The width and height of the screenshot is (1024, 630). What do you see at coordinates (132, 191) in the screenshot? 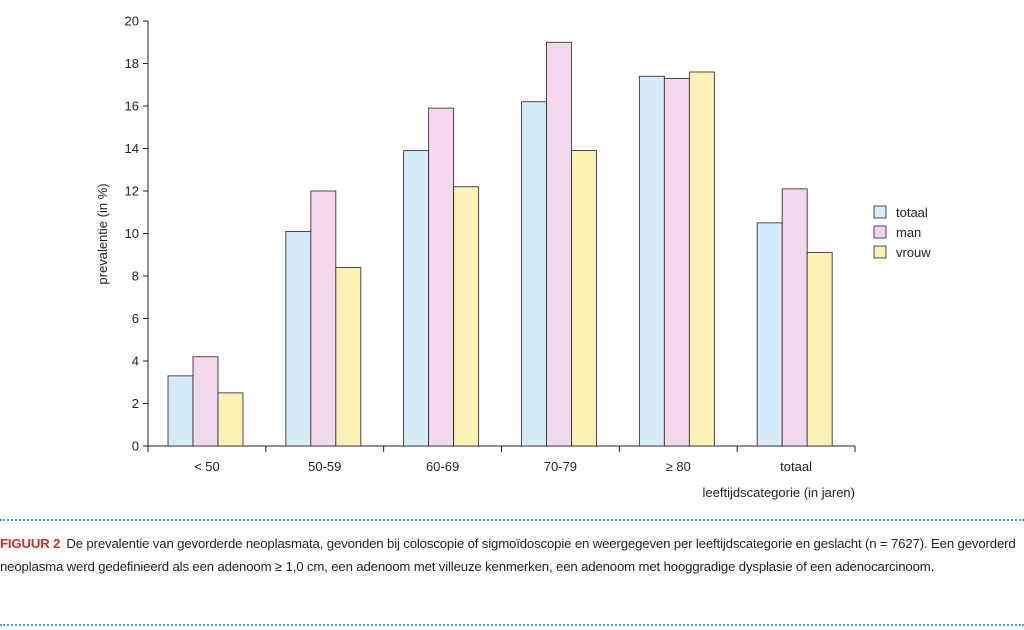
I see `y-tick-label: 12` at bounding box center [132, 191].